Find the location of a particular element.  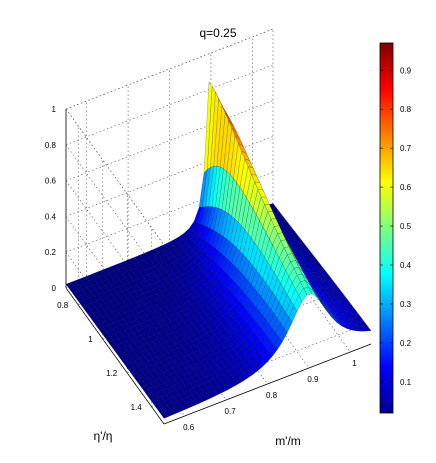

x-tick-label: 0.9 is located at coordinates (313, 379).